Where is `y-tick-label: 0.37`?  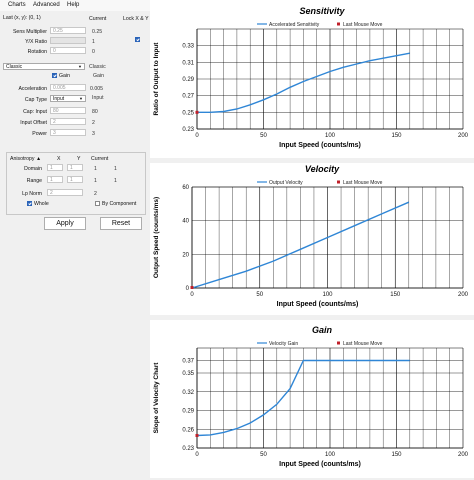 y-tick-label: 0.37 is located at coordinates (188, 362).